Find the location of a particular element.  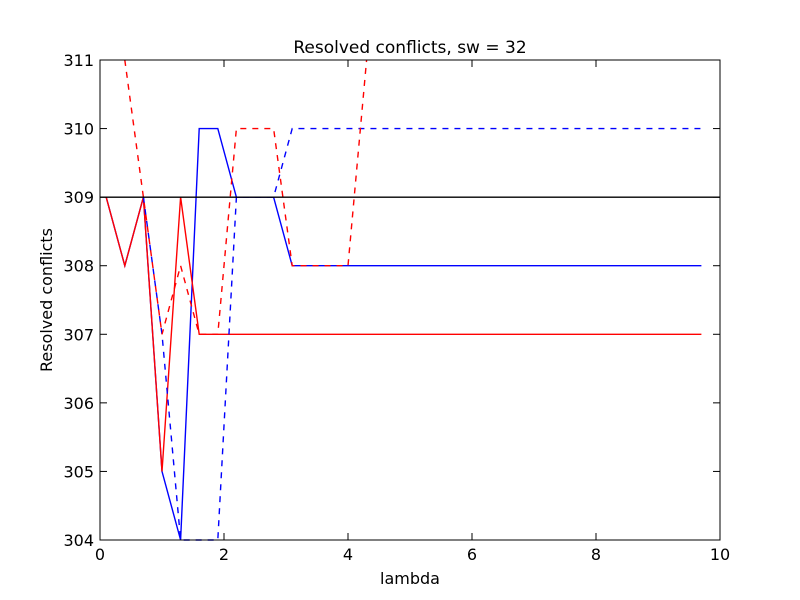

y-tick-label: 309 is located at coordinates (78, 197).